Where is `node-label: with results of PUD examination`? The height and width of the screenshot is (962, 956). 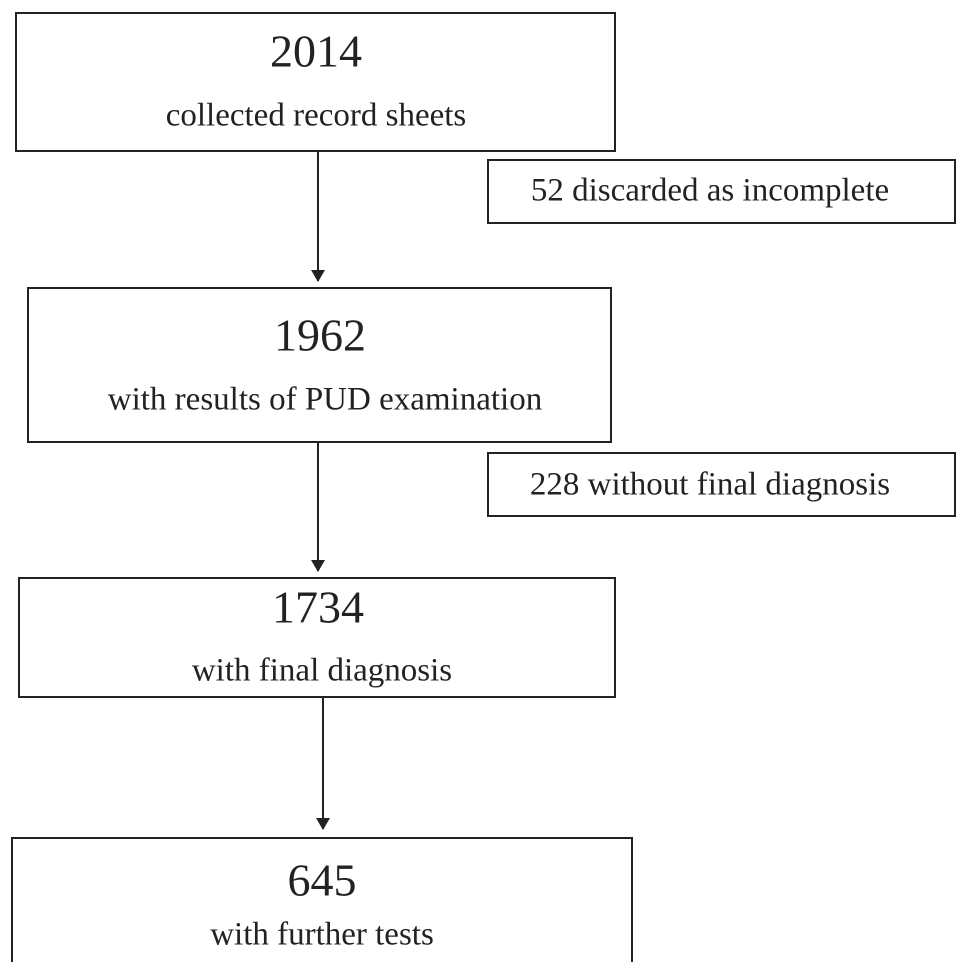
node-label: with results of PUD examination is located at coordinates (325, 400).